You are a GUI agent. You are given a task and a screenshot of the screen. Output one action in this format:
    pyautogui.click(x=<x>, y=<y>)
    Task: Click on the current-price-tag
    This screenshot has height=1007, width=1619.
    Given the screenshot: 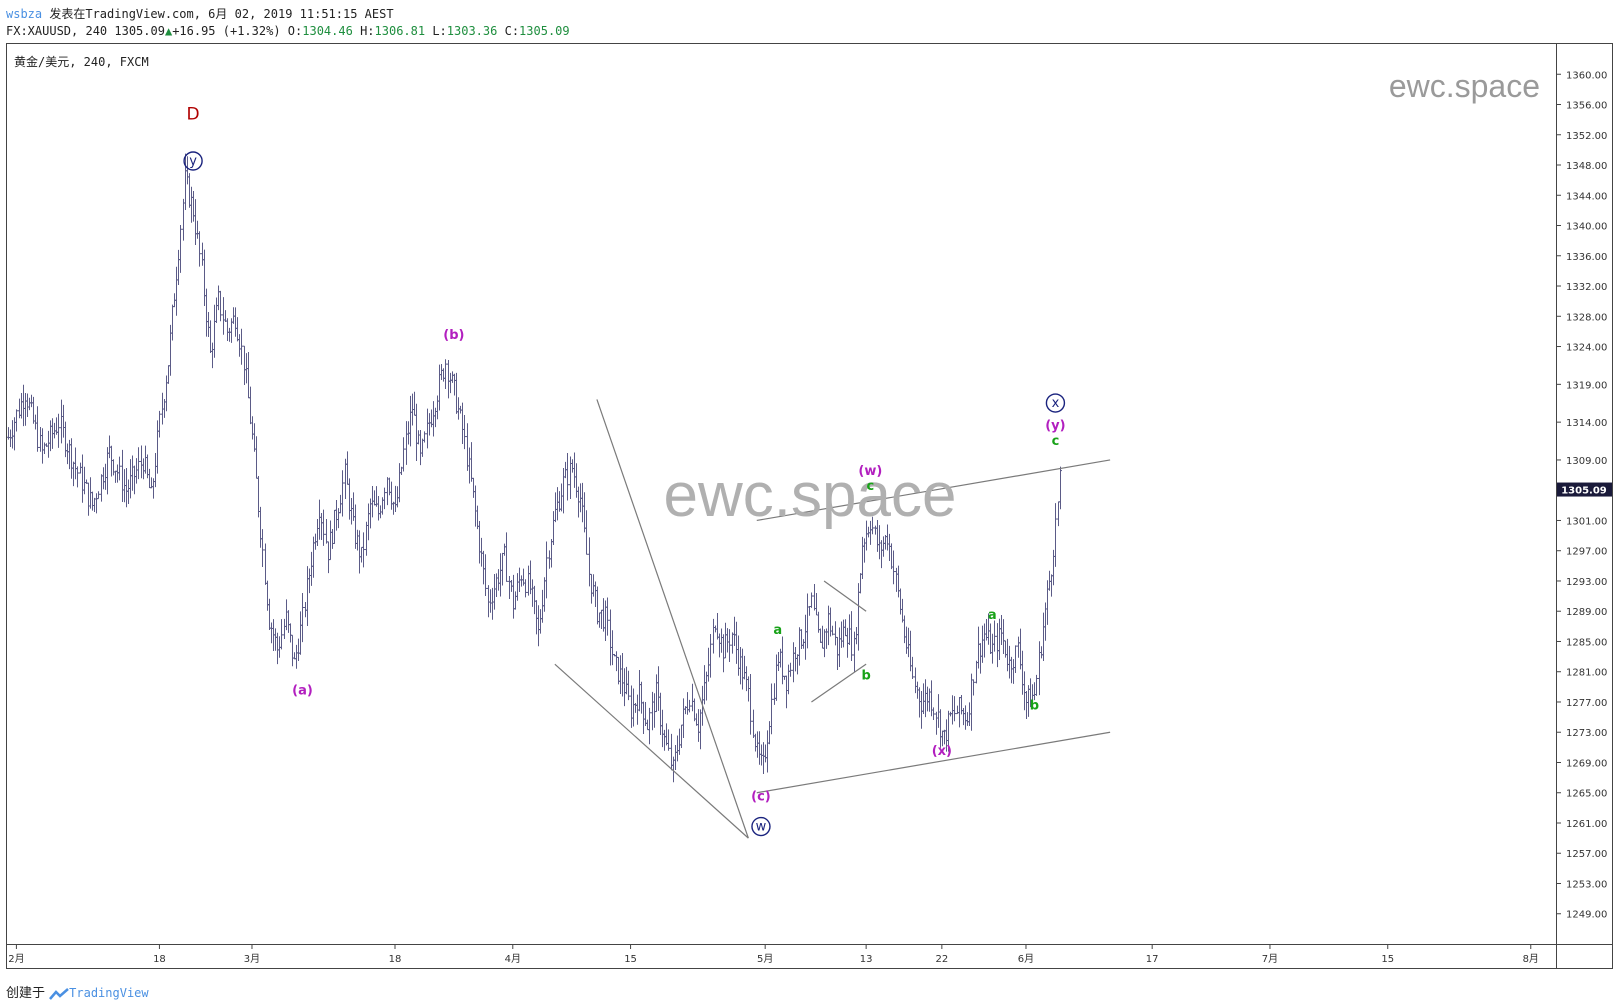 What is the action you would take?
    pyautogui.click(x=1584, y=489)
    